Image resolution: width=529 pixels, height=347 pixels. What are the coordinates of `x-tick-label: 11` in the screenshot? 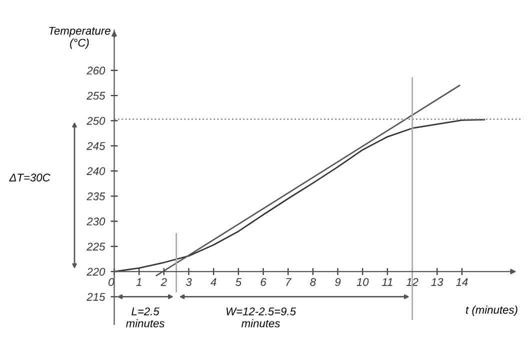 It's located at (387, 282).